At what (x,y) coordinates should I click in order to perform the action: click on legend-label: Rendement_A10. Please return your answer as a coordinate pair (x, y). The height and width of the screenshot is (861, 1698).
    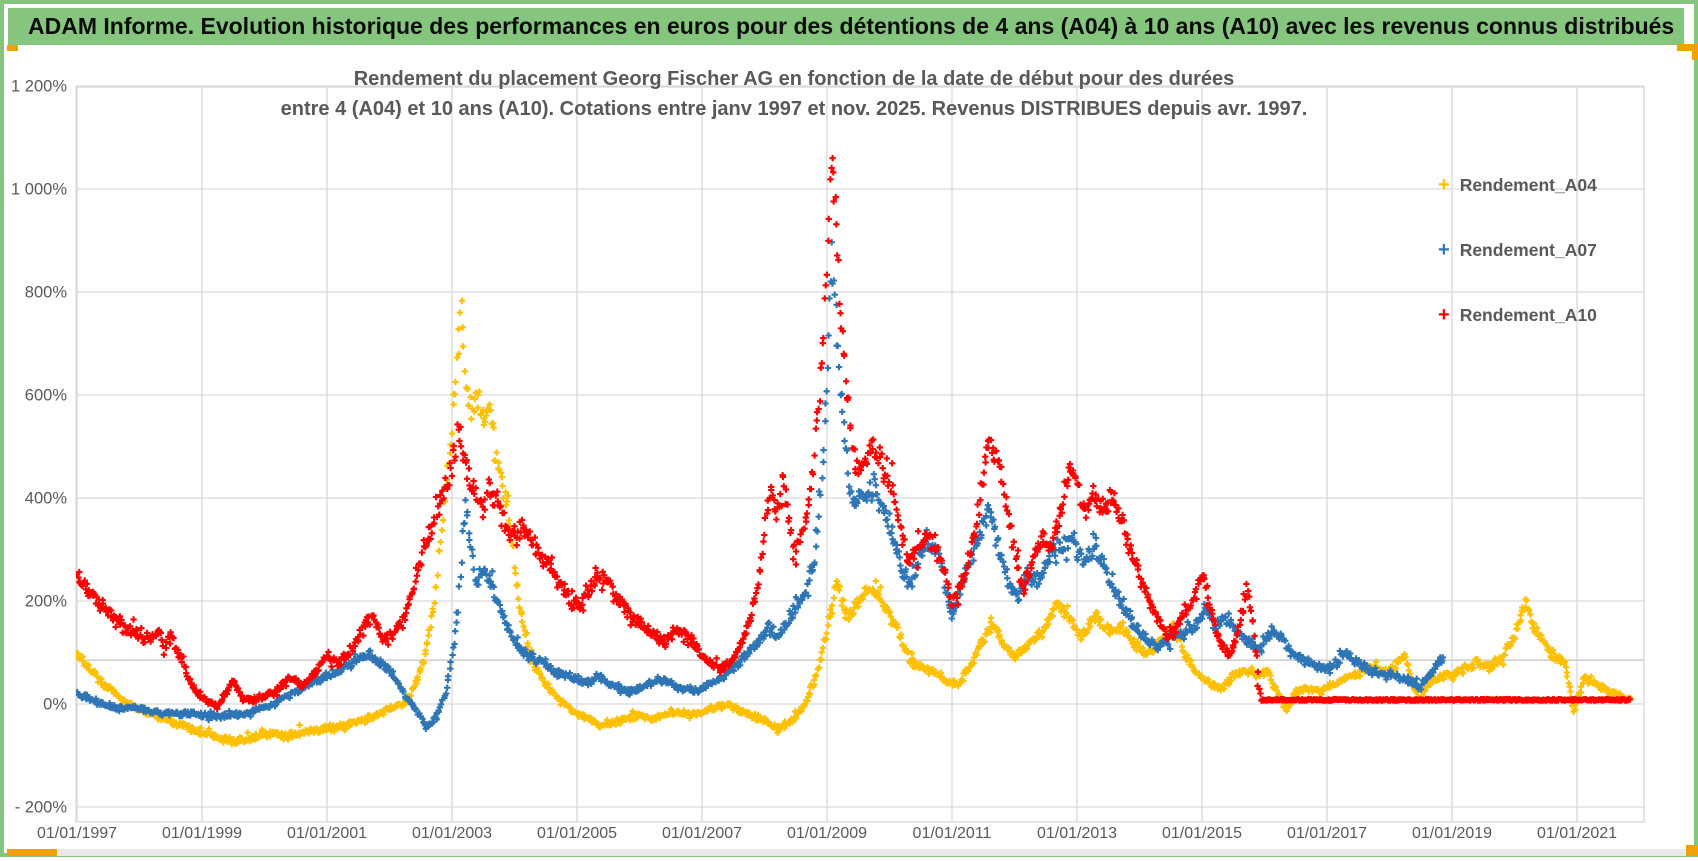
    Looking at the image, I should click on (1528, 314).